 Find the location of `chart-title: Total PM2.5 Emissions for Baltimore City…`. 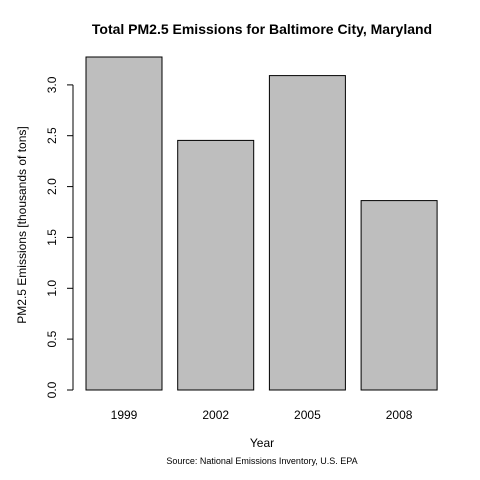

chart-title: Total PM2.5 Emissions for Baltimore City… is located at coordinates (262, 29).